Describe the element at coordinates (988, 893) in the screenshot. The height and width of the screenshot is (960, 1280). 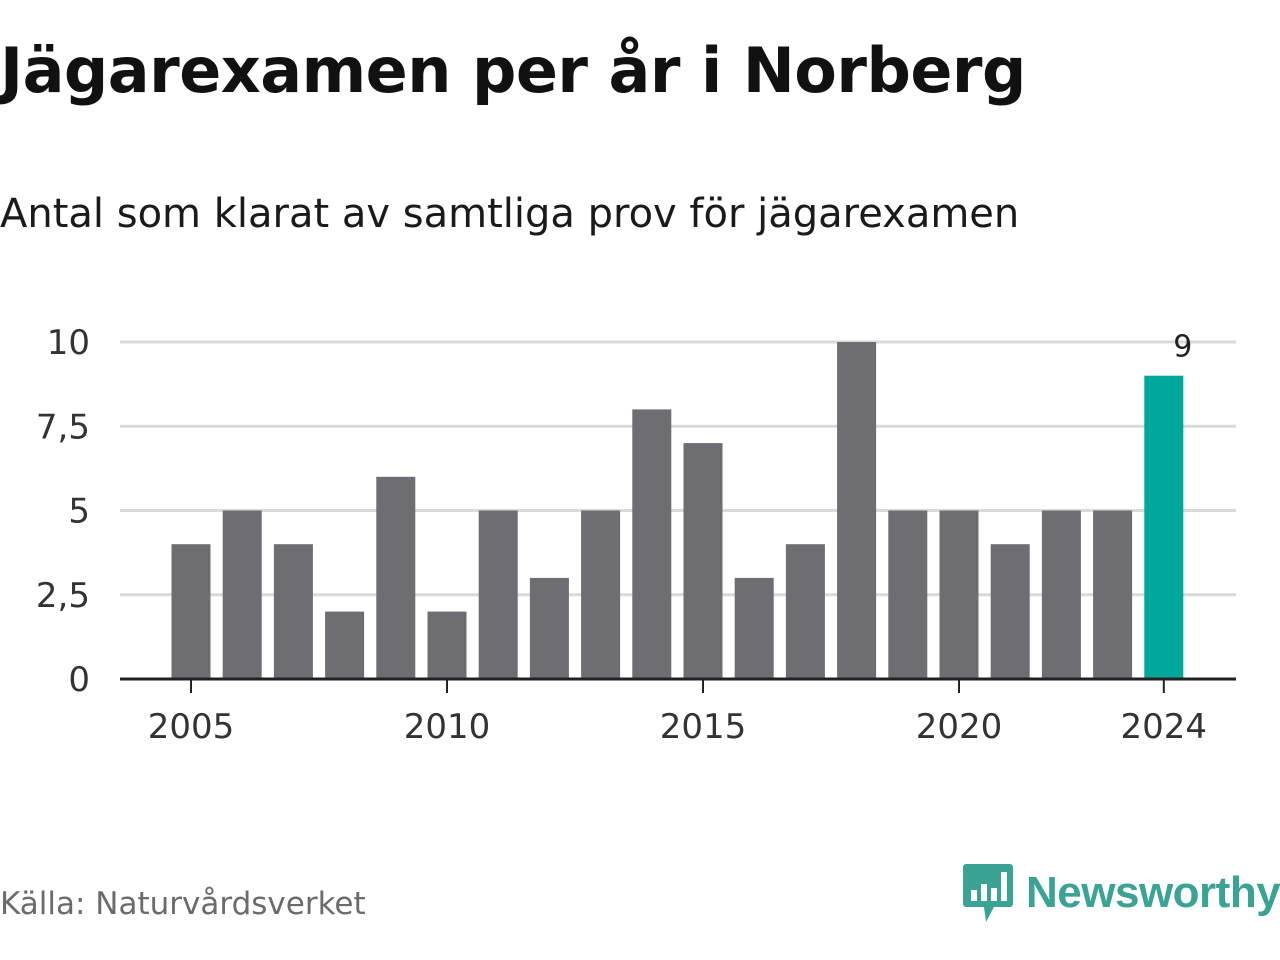
I see `bar-chart-speech-bubble-icon` at that location.